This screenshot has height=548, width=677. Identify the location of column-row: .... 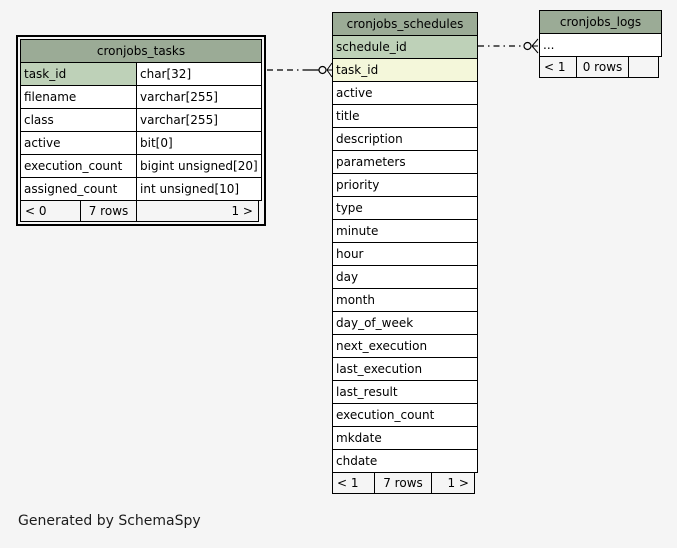
(600, 45).